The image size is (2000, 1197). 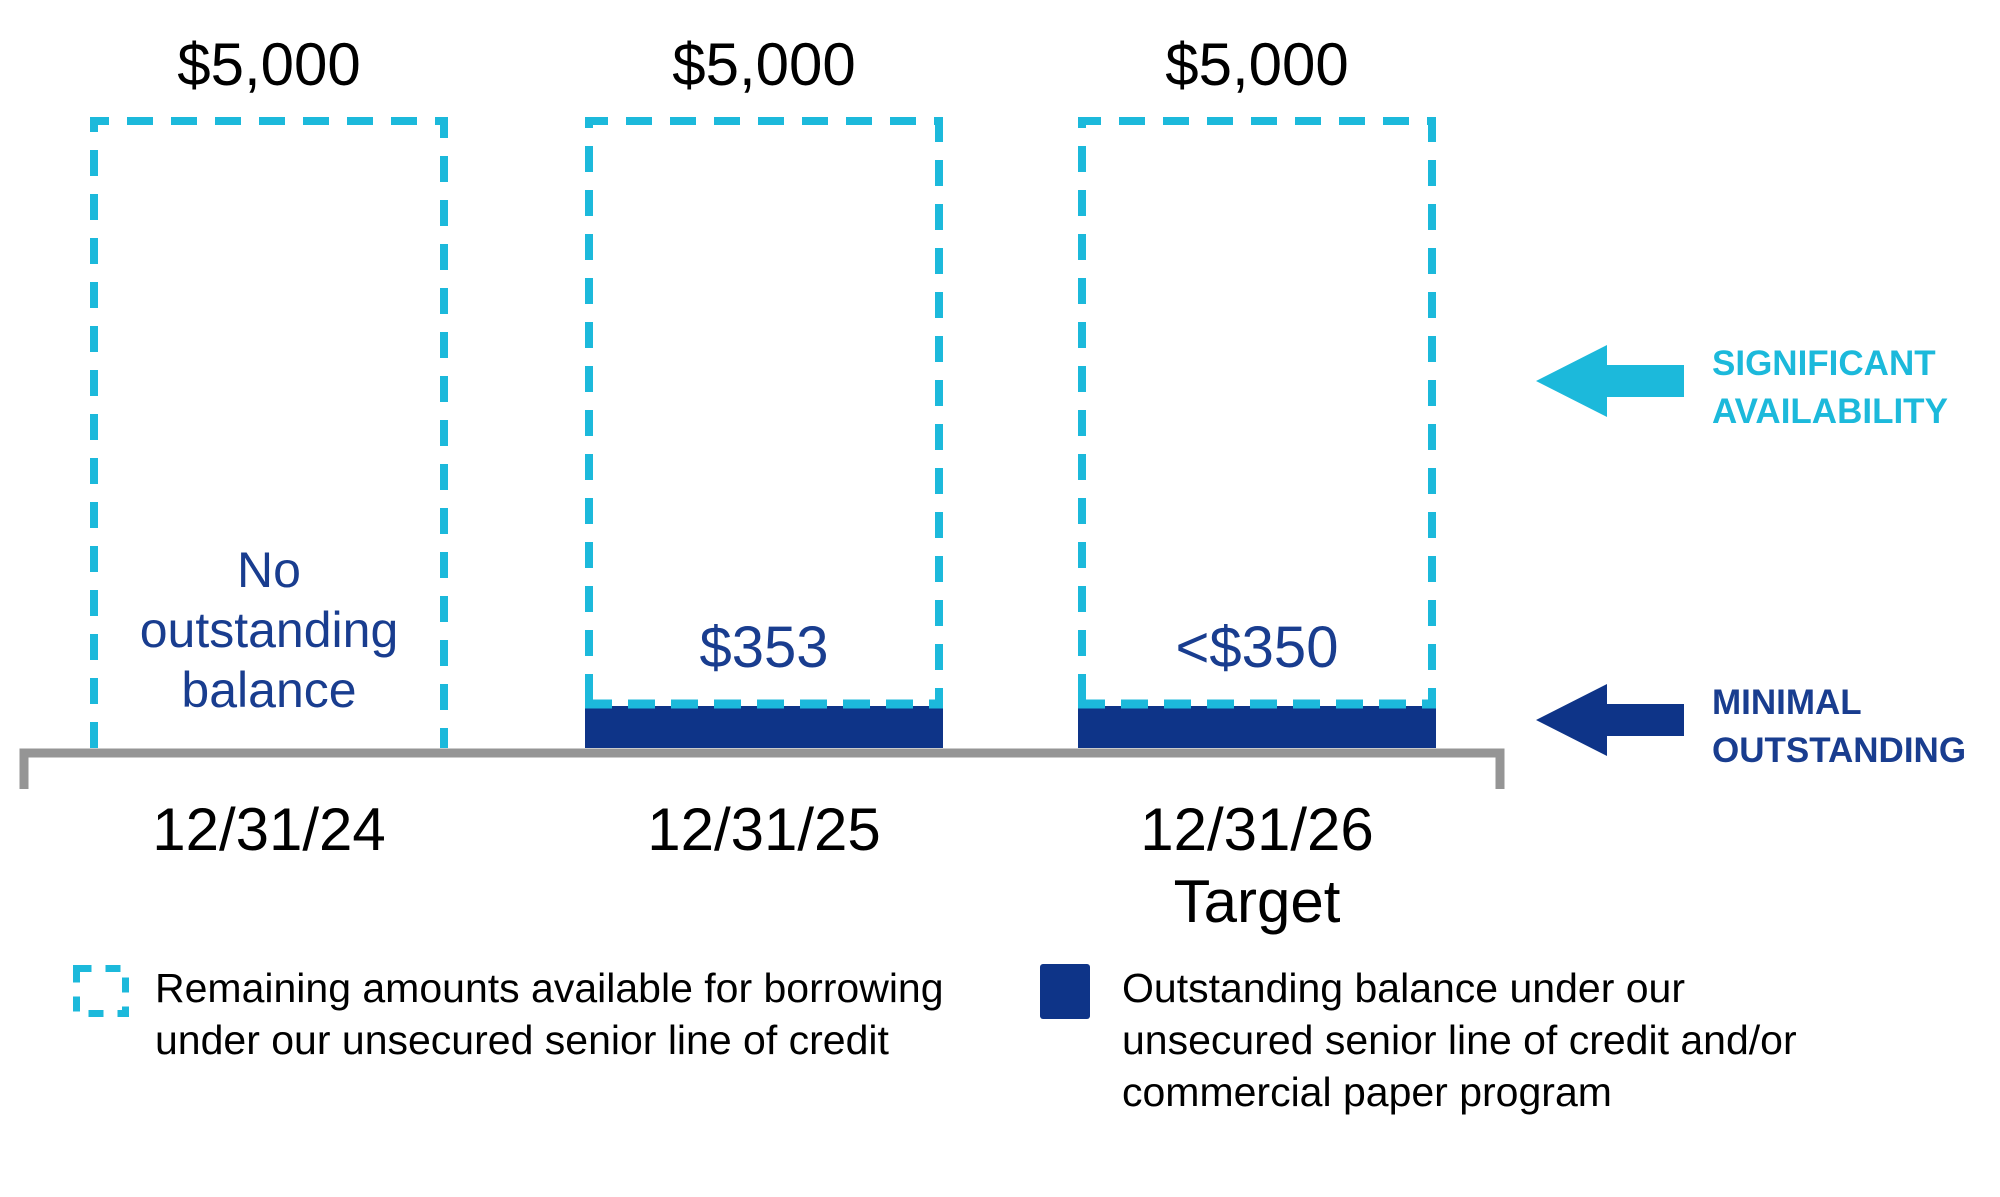 What do you see at coordinates (1787, 702) in the screenshot?
I see `minimal-outstanding-label-line1: MINIMAL` at bounding box center [1787, 702].